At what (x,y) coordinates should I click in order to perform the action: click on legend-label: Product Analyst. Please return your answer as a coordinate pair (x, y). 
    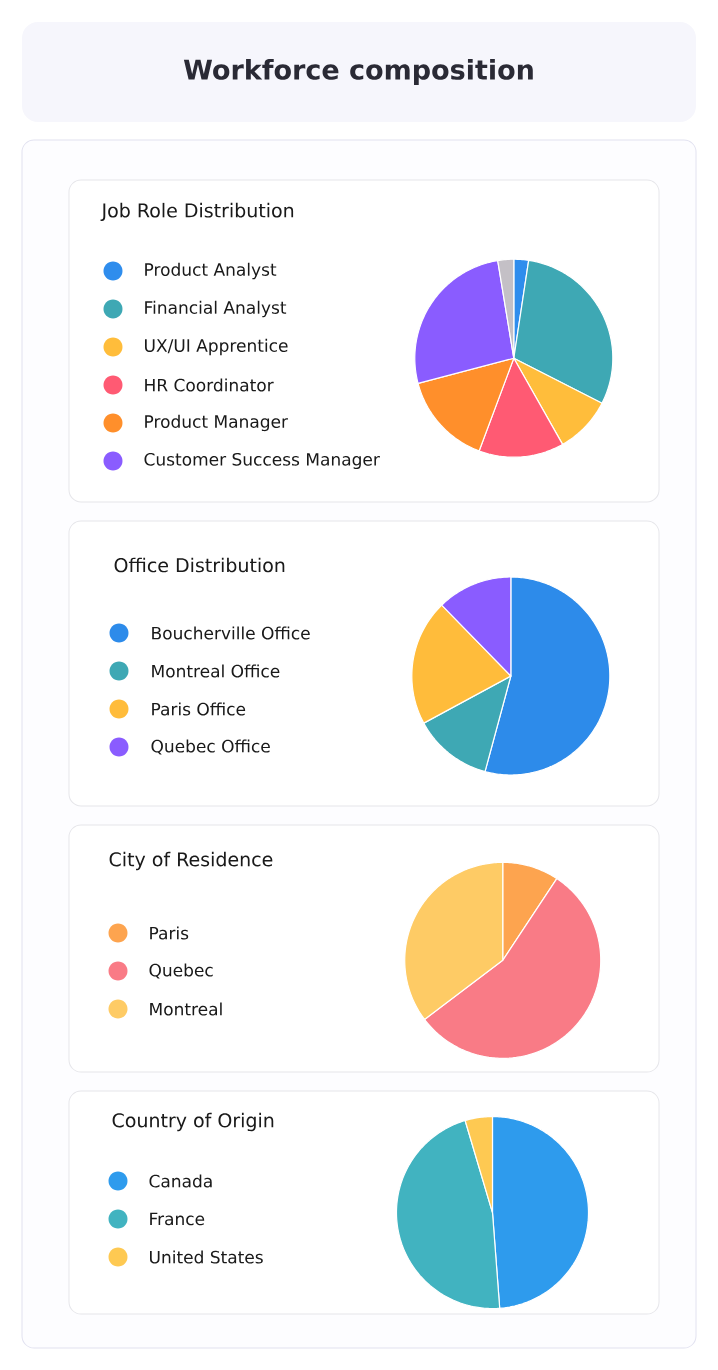
    Looking at the image, I should click on (211, 271).